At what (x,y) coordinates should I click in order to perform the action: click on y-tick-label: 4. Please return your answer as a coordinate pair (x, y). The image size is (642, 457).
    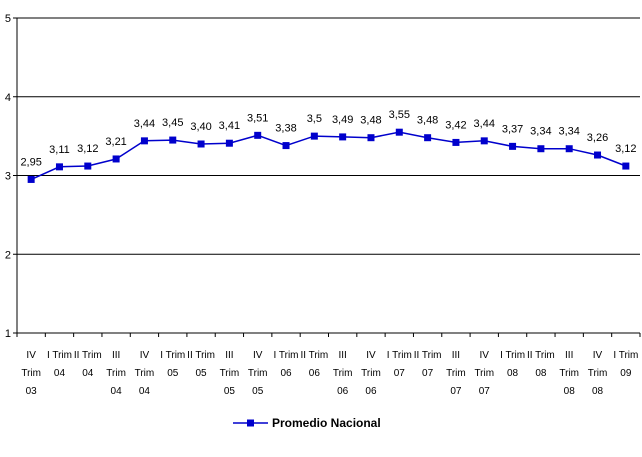
    Looking at the image, I should click on (8, 98).